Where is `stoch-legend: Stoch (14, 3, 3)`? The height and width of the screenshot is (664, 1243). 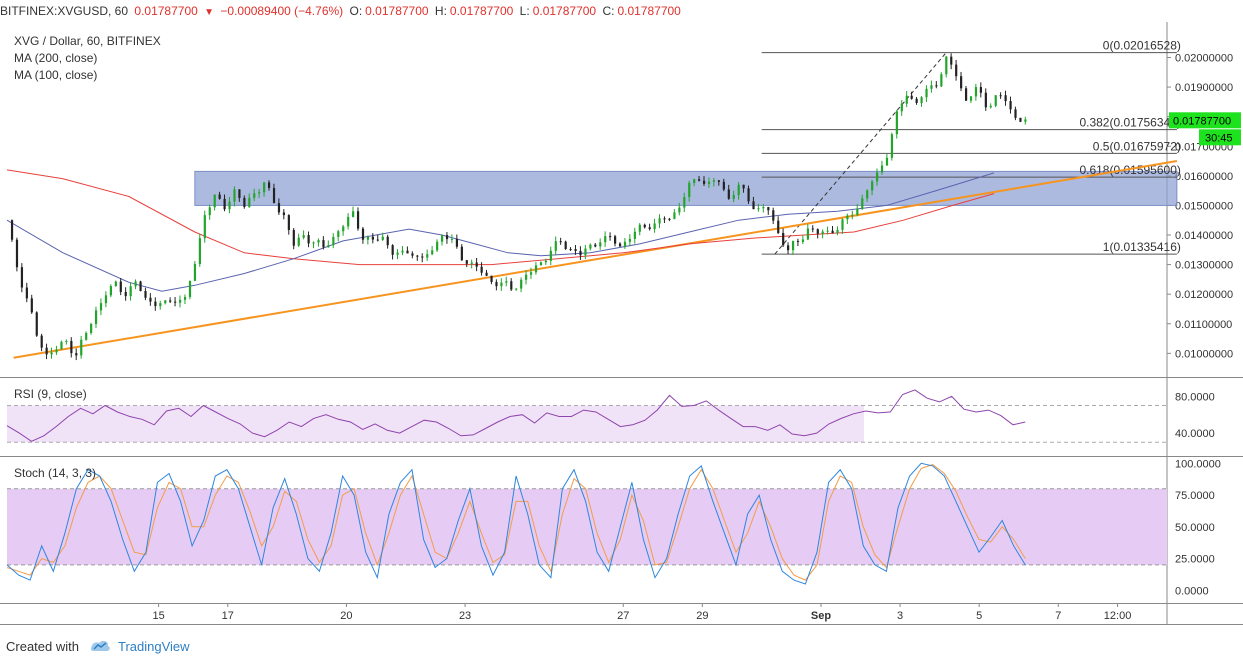 stoch-legend: Stoch (14, 3, 3) is located at coordinates (55, 473).